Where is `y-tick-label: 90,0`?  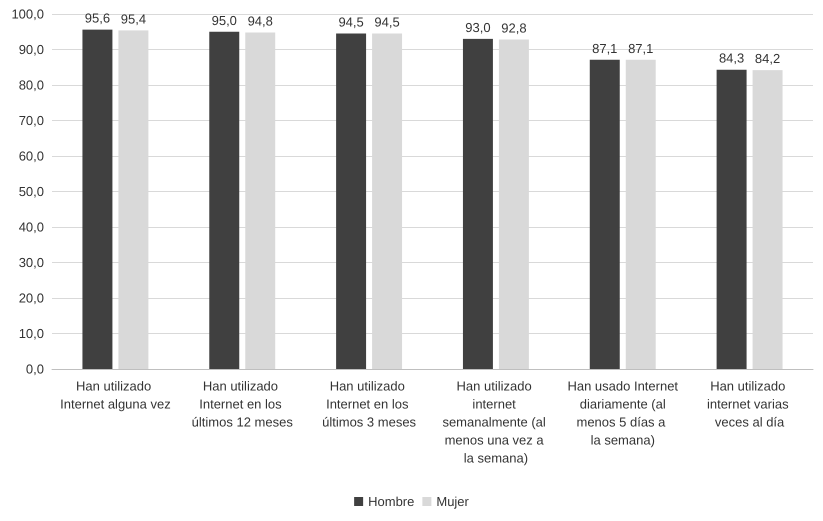
y-tick-label: 90,0 is located at coordinates (31, 49).